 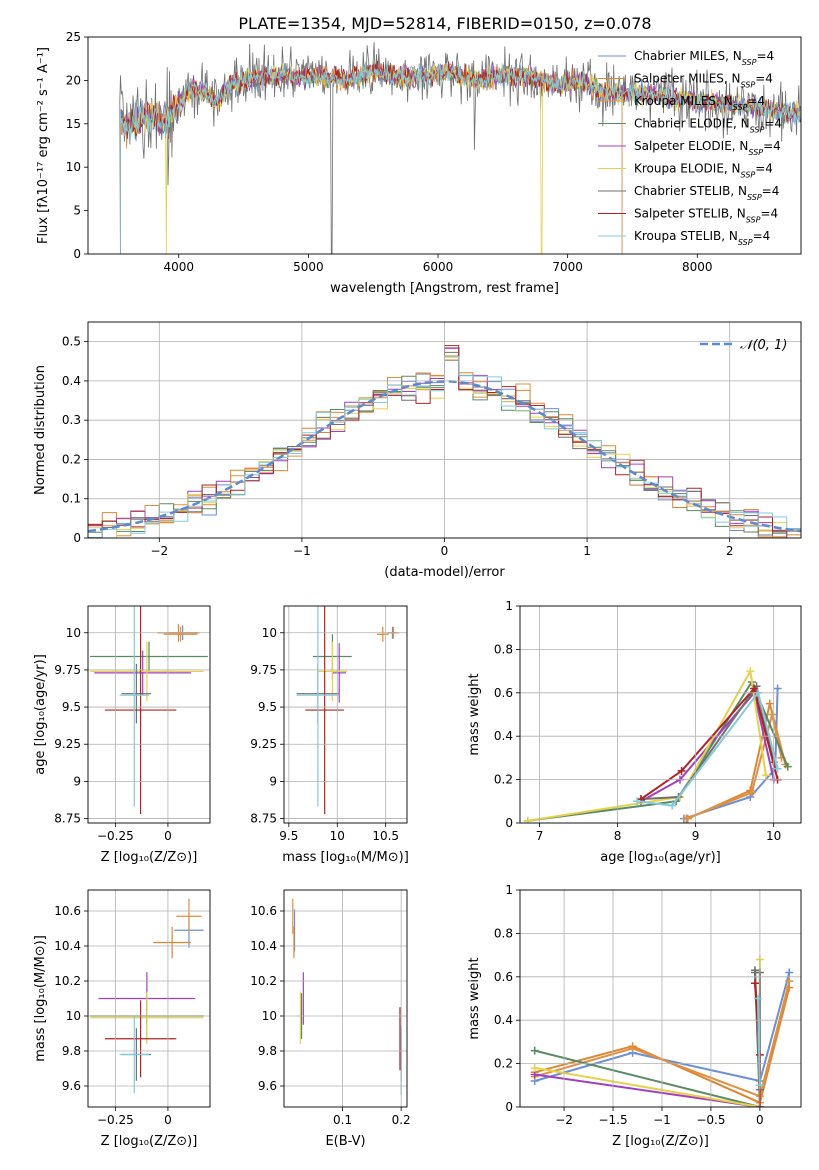 I want to click on legend-label: Salpeter MILES, NSSP=4, so click(x=703, y=81).